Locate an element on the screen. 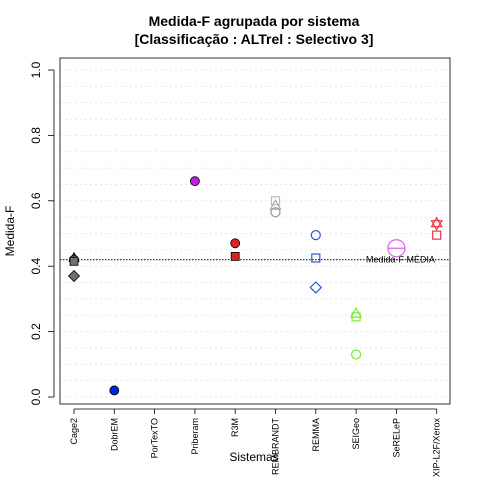 This screenshot has width=480, height=480. data-point-triangle is located at coordinates (275, 204).